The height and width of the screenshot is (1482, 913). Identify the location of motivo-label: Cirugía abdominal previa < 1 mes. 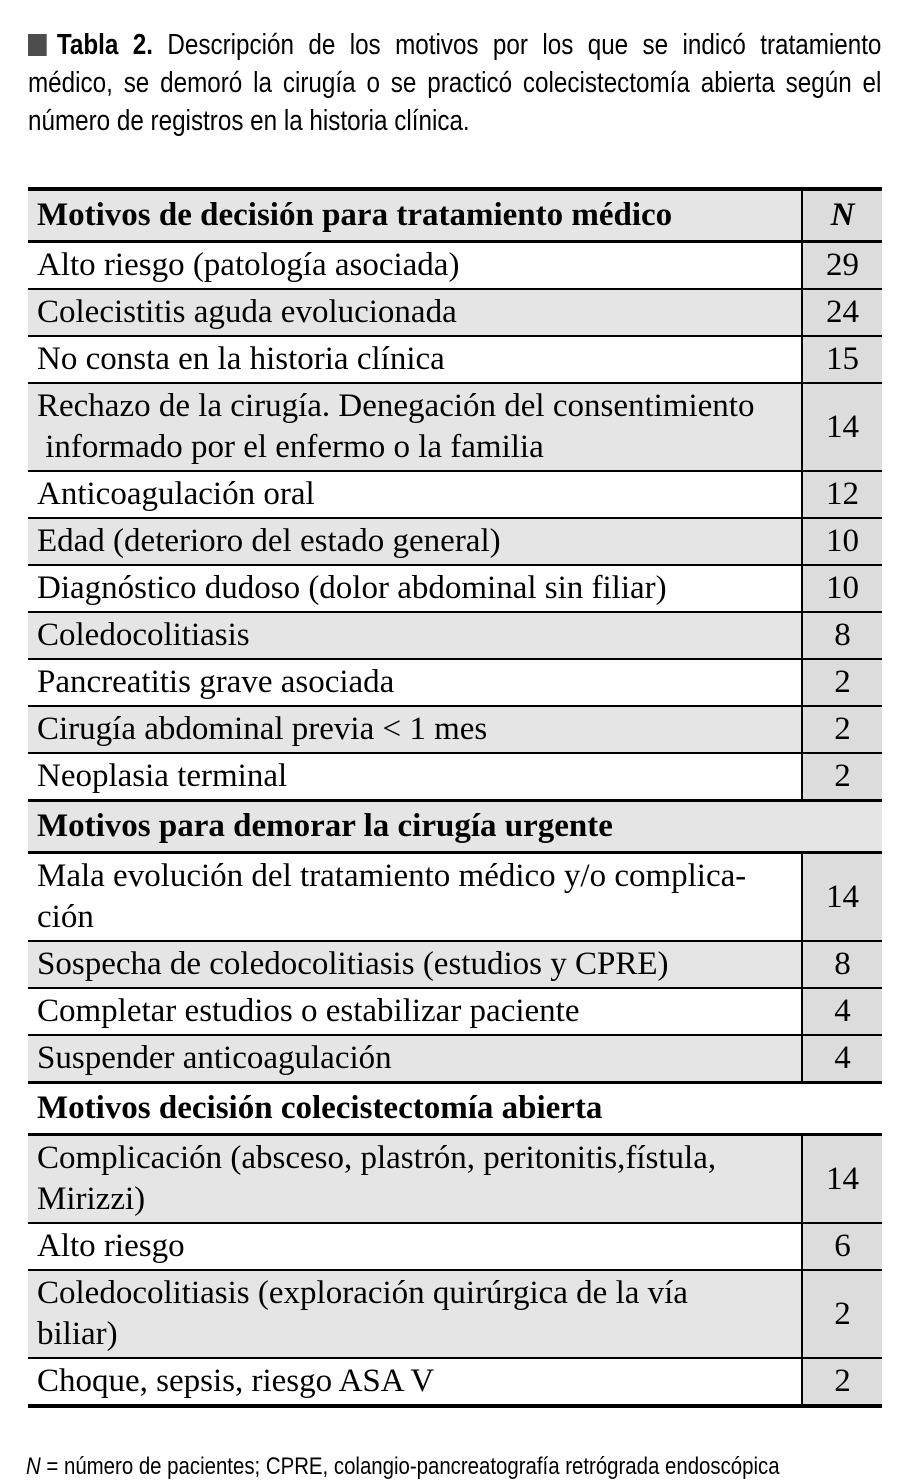
(415, 729).